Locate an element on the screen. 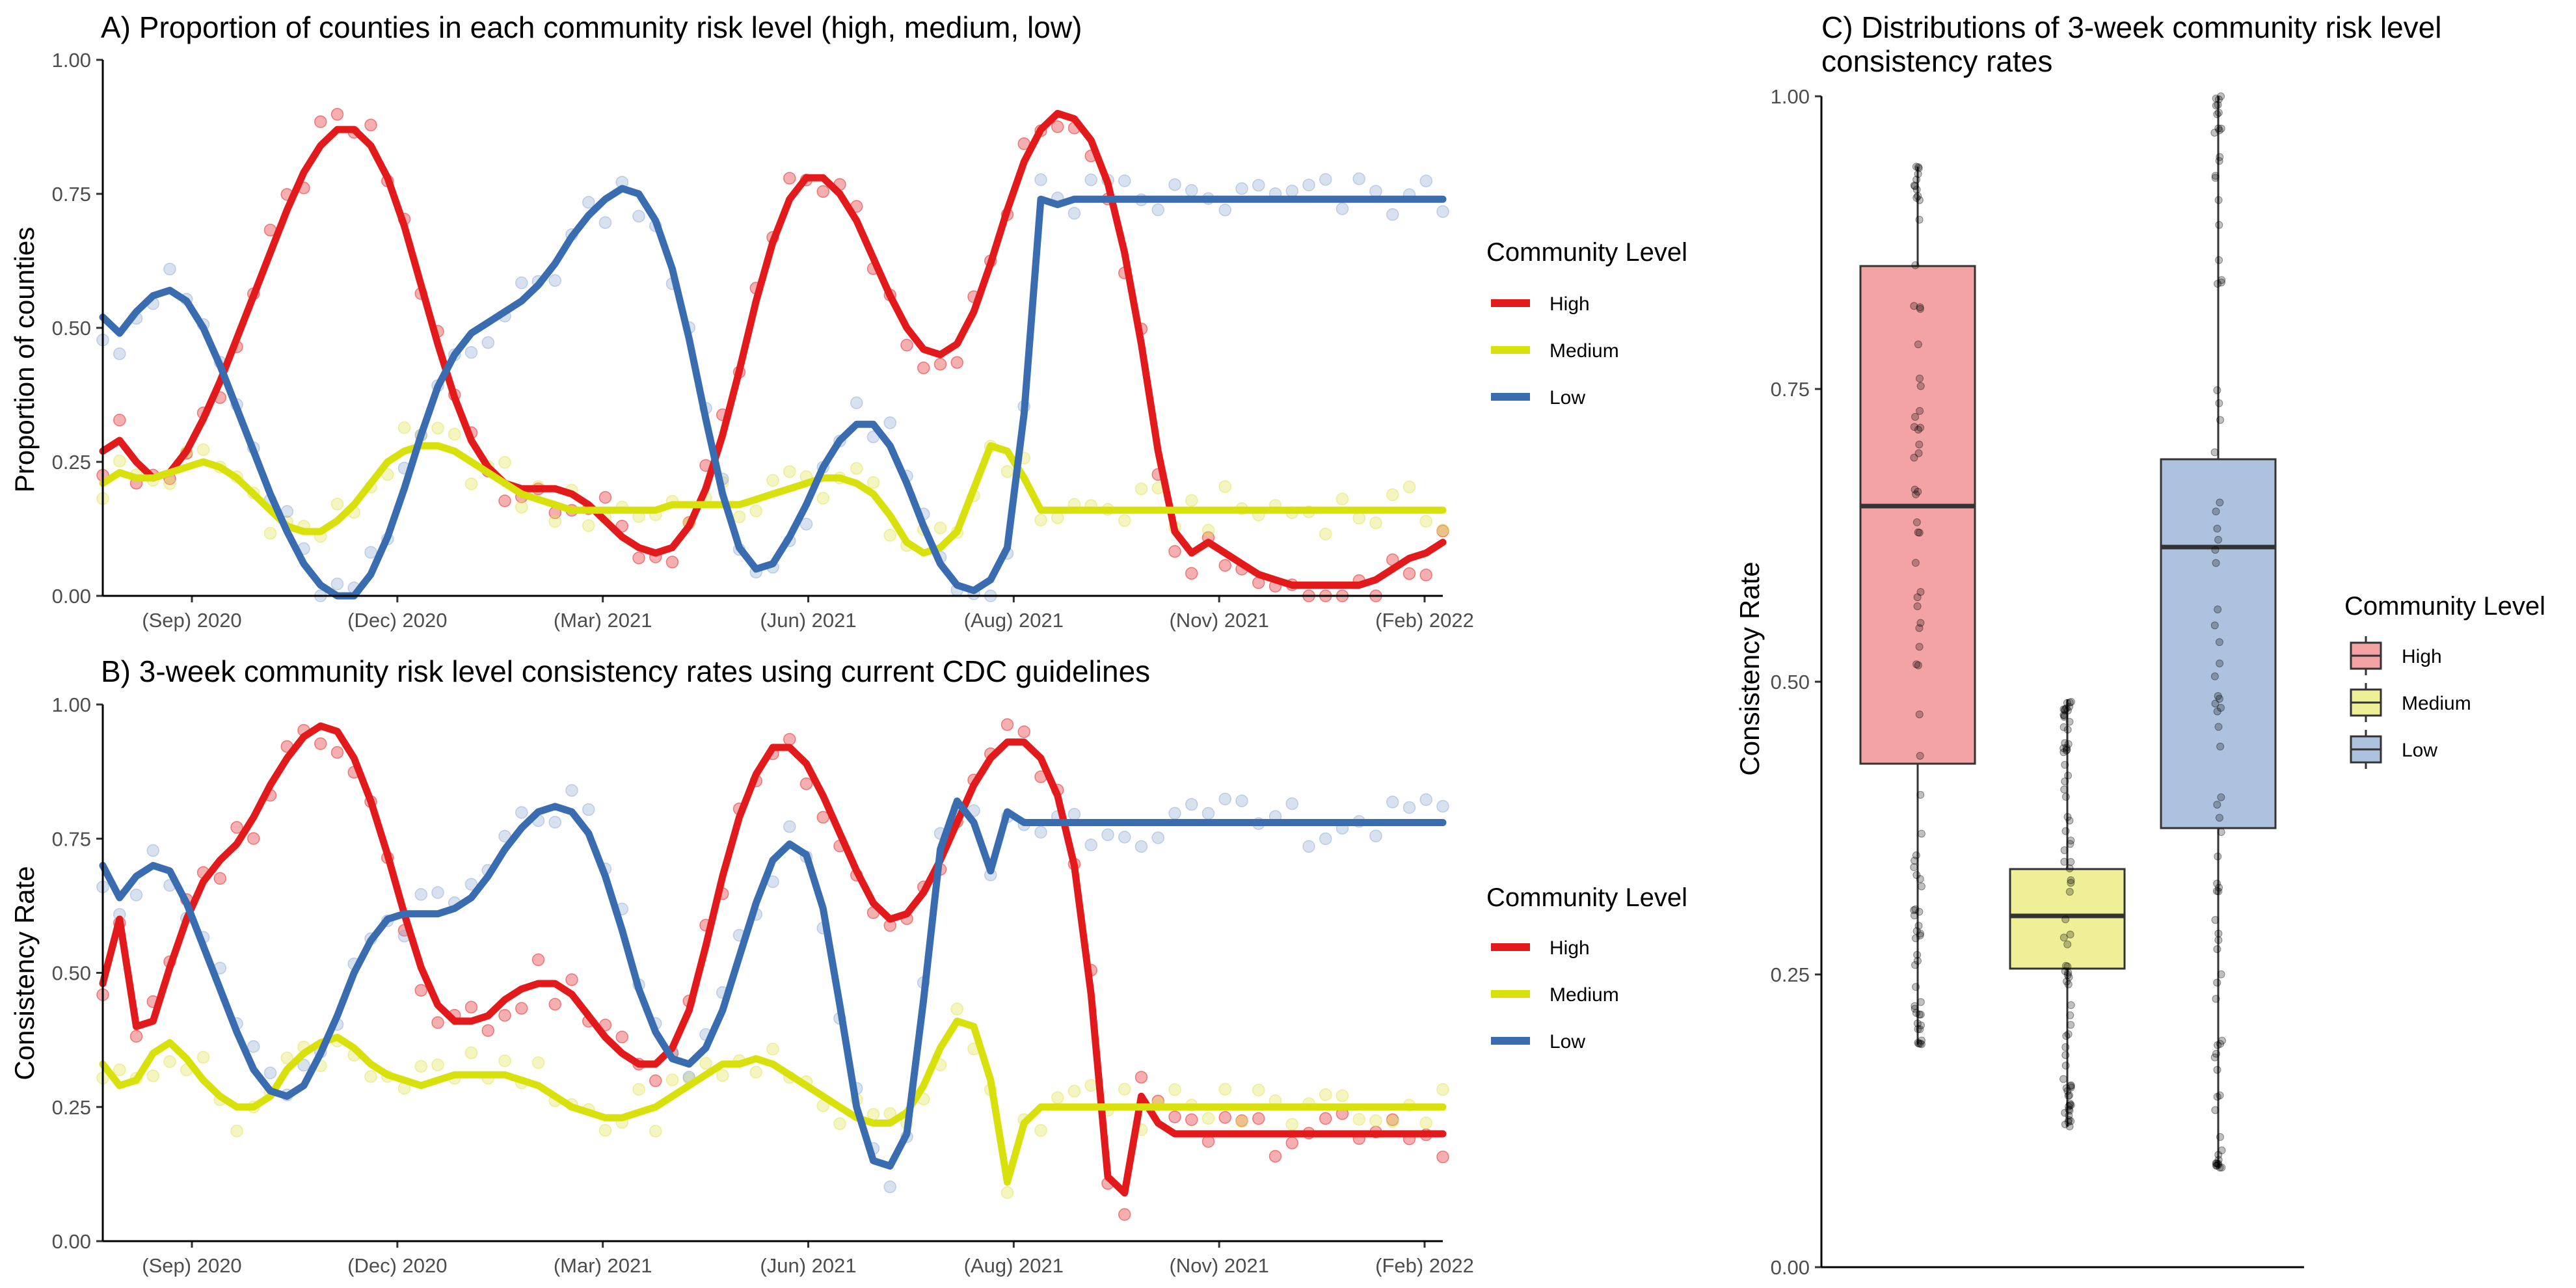 This screenshot has width=2576, height=1288. y-tick-label: 1.00 is located at coordinates (71, 705).